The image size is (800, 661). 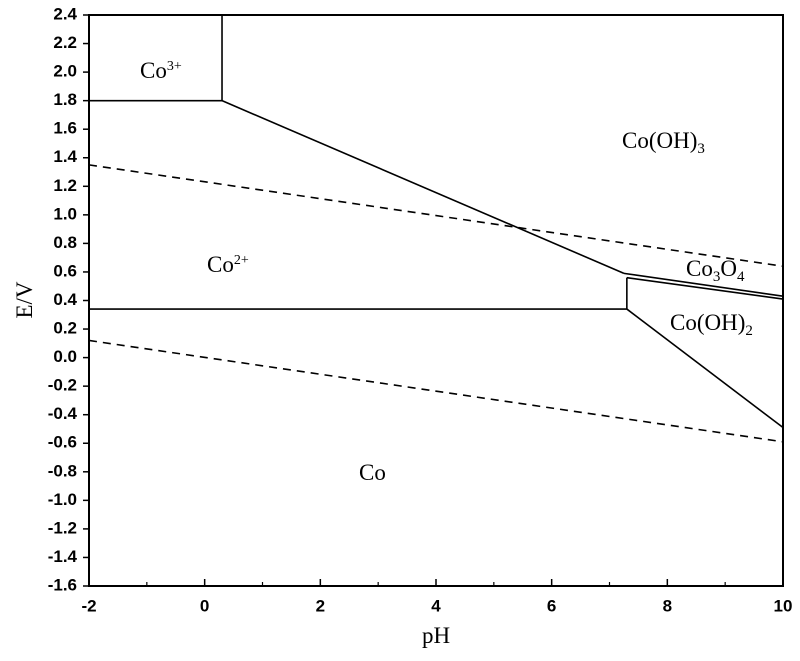 What do you see at coordinates (62, 385) in the screenshot?
I see `y-tick-label: -0.2` at bounding box center [62, 385].